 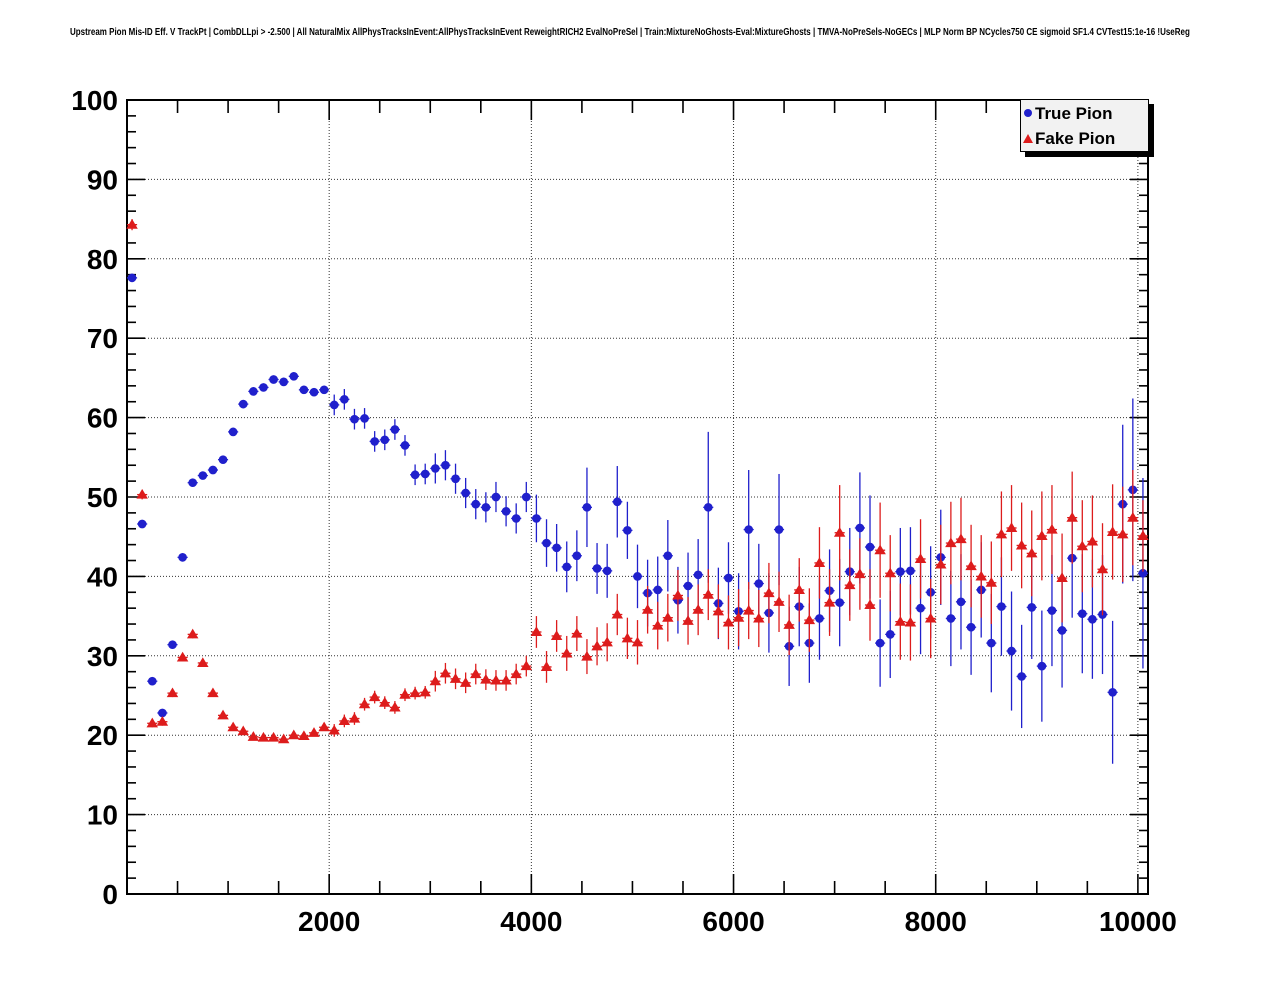 I want to click on svg-text: 30, so click(x=102, y=656).